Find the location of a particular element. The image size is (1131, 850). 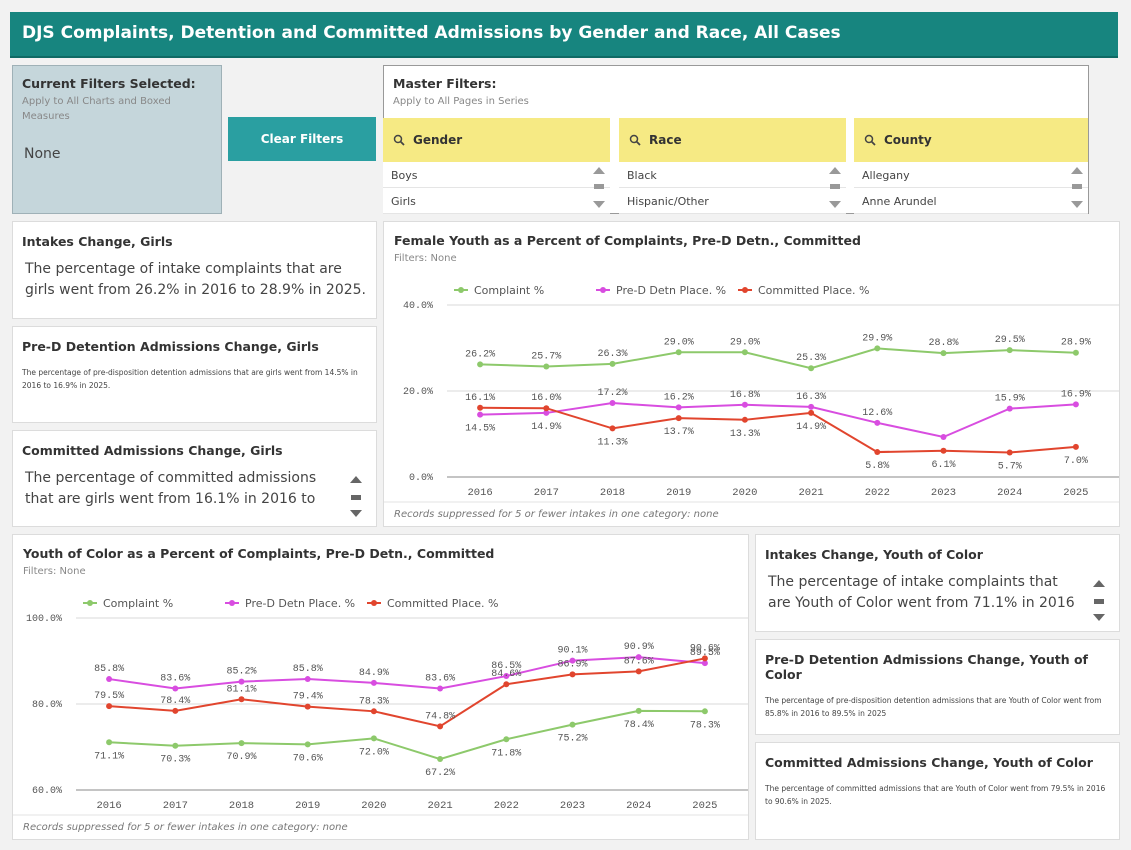

data-label: 13.7% is located at coordinates (679, 432).